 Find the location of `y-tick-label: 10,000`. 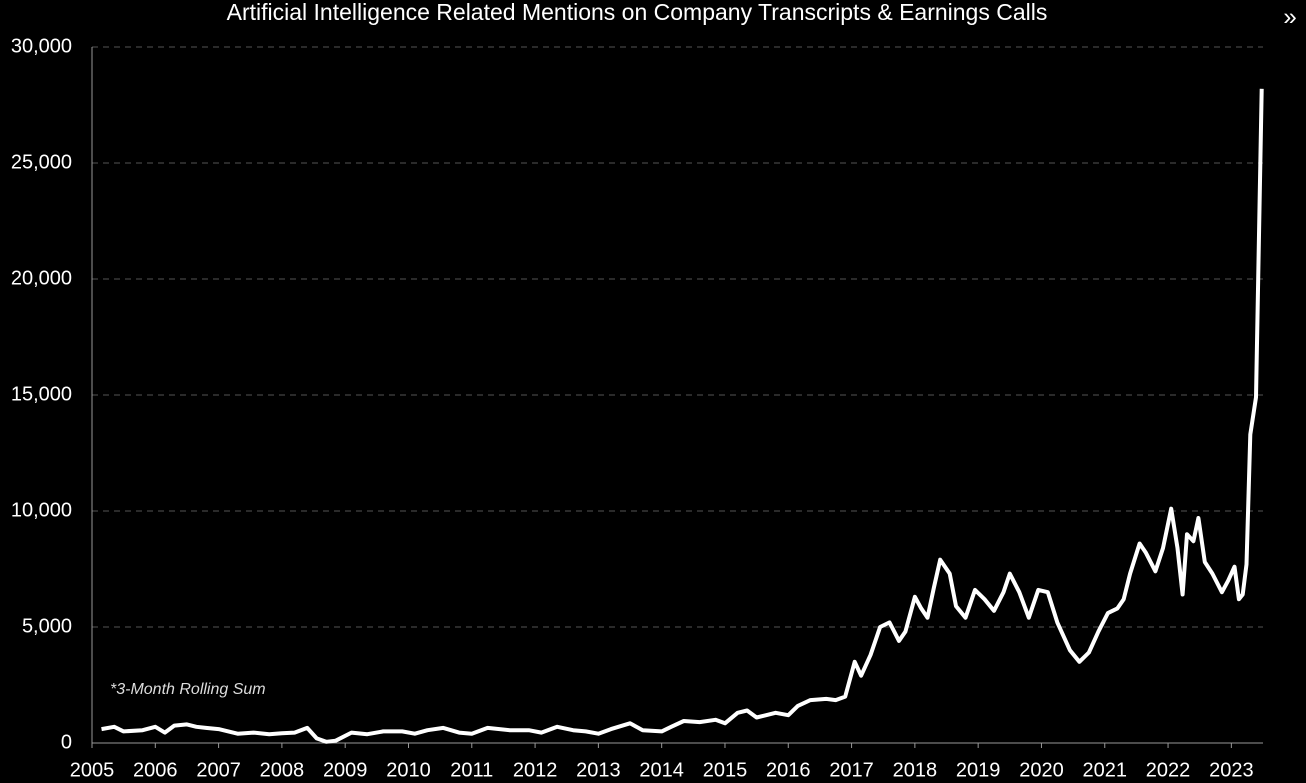

y-tick-label: 10,000 is located at coordinates (41, 510).